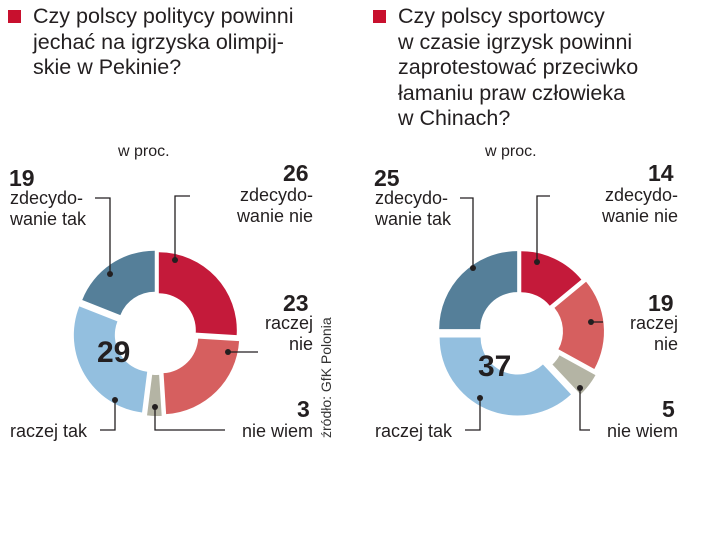 This screenshot has width=720, height=545. Describe the element at coordinates (326, 377) in the screenshot. I see `source-note: źródło: GfK Polonia` at that location.